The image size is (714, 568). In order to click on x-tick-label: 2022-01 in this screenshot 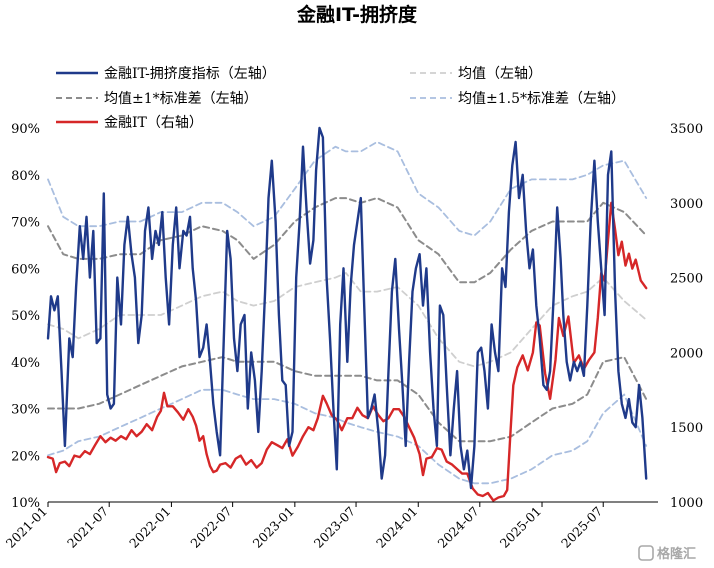, I will do `click(149, 527)`.